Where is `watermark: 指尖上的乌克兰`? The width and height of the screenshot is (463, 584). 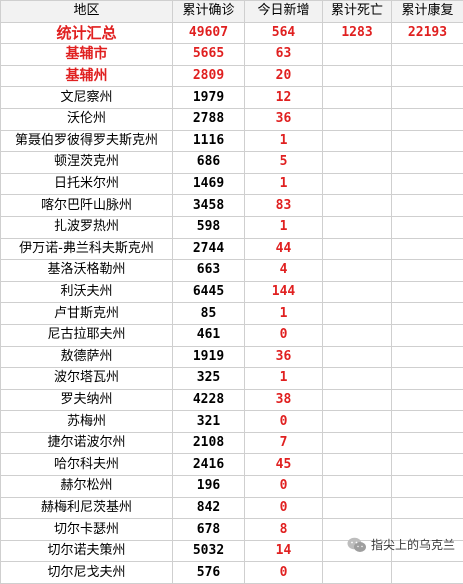 watermark: 指尖上的乌克兰 is located at coordinates (401, 544).